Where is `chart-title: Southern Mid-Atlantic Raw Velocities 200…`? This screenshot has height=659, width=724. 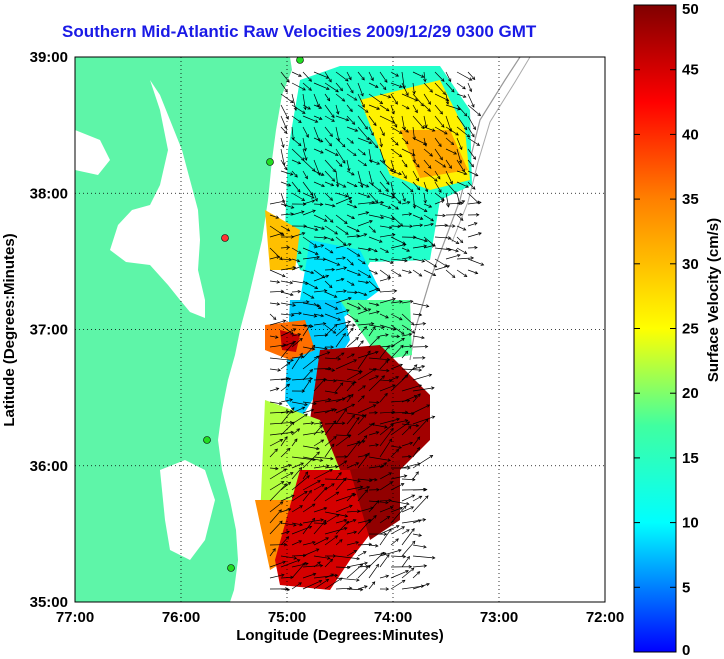
chart-title: Southern Mid-Atlantic Raw Velocities 200… is located at coordinates (299, 31).